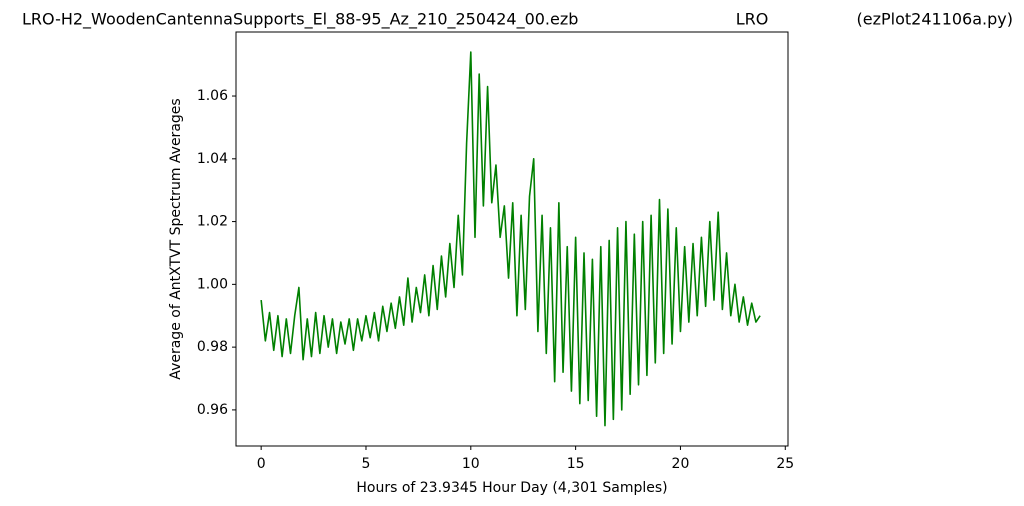 This screenshot has height=506, width=1024. I want to click on y-tick-label: 1.02, so click(212, 222).